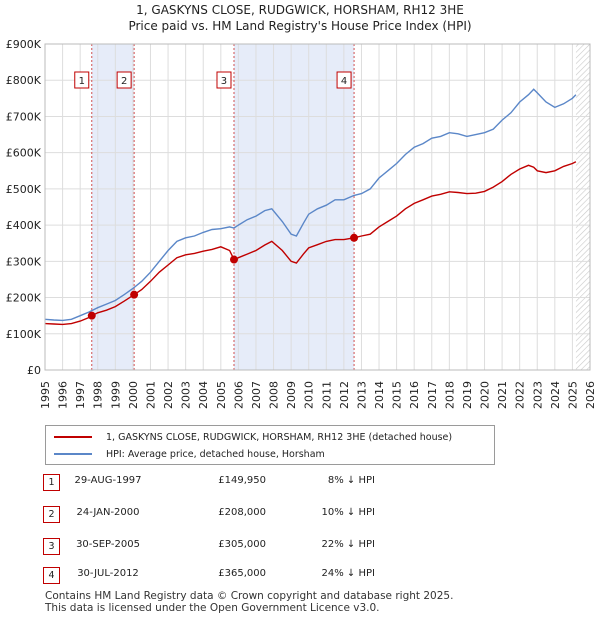 The image size is (600, 620). What do you see at coordinates (24, 189) in the screenshot?
I see `y-tick-label: £500K` at bounding box center [24, 189].